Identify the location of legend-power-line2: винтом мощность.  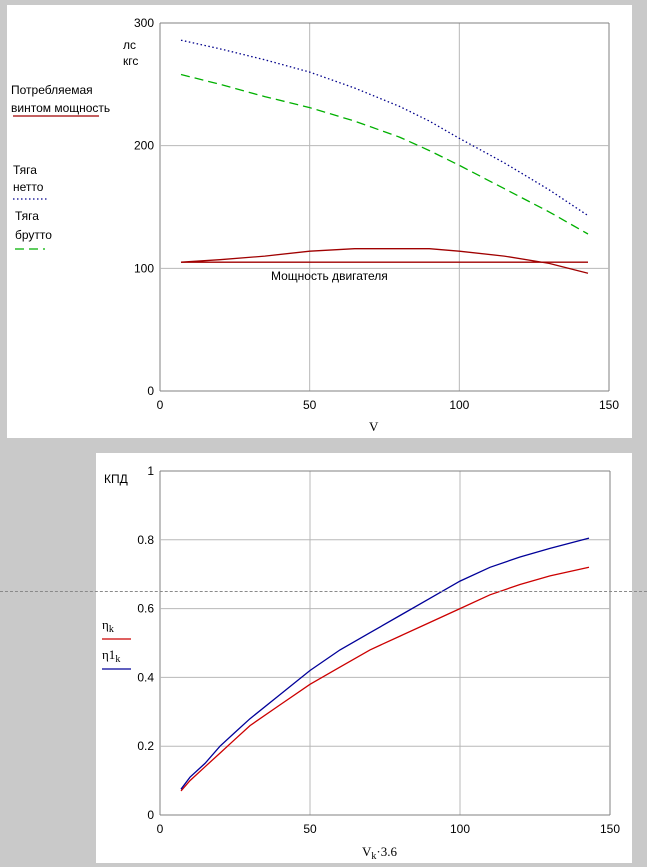
(60, 108).